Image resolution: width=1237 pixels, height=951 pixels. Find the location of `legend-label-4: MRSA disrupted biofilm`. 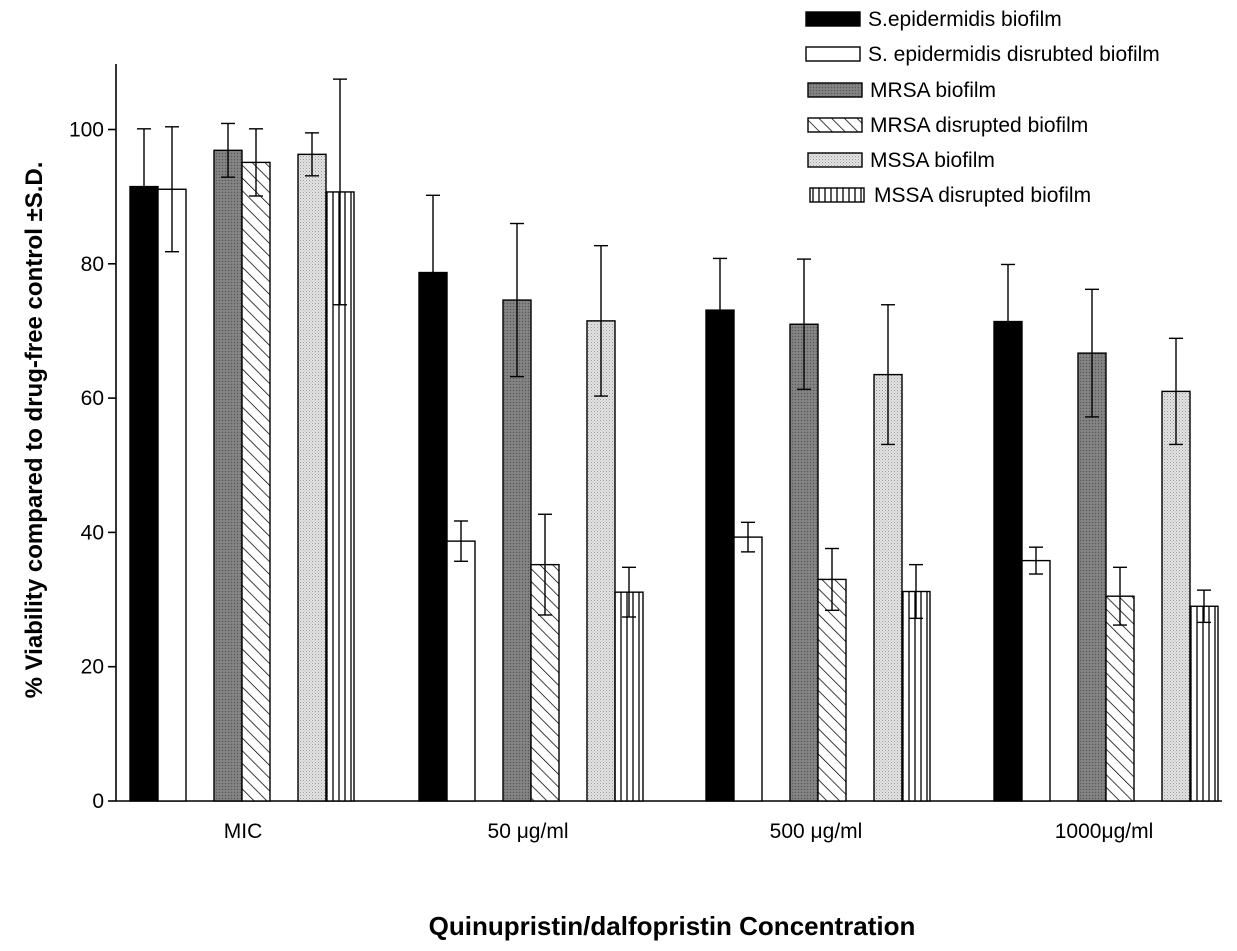

legend-label-4: MRSA disrupted biofilm is located at coordinates (979, 125).